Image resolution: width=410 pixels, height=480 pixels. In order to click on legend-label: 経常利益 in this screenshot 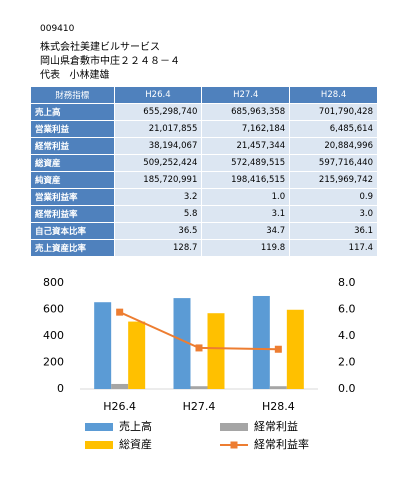, I will do `click(276, 426)`.